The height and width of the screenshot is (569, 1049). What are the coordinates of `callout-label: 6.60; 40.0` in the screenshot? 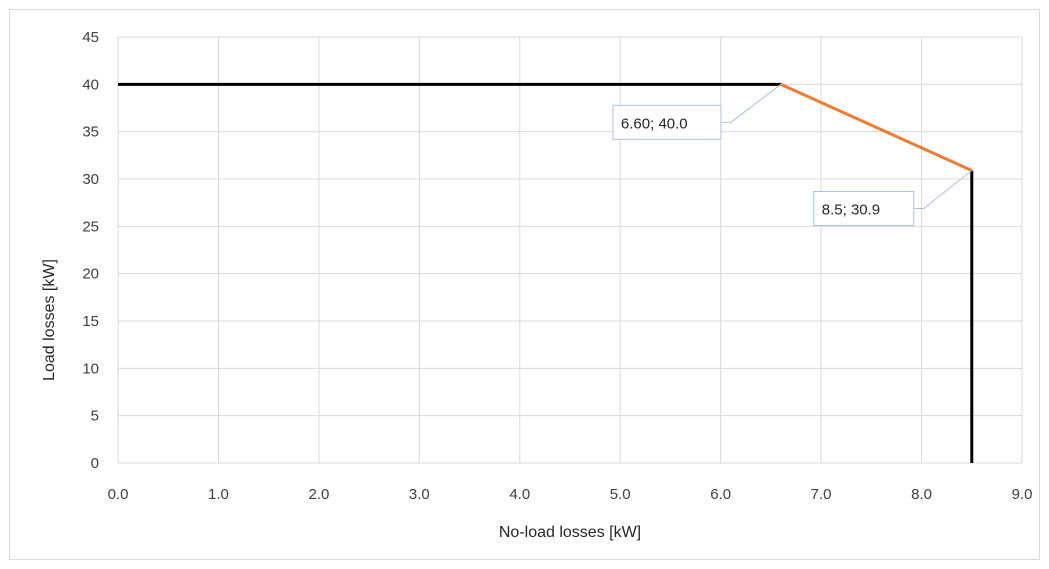 It's located at (654, 123).